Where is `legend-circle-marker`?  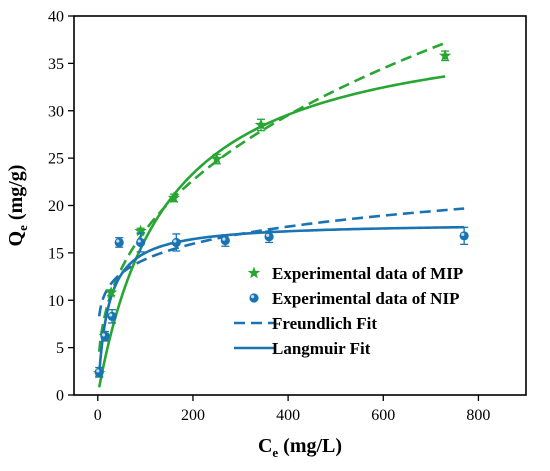 legend-circle-marker is located at coordinates (254, 298).